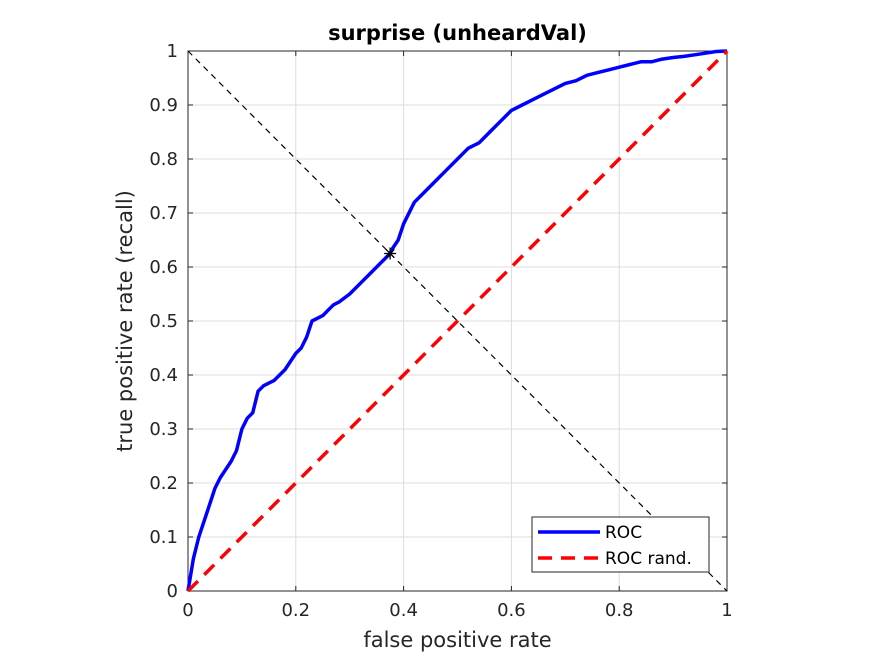  Describe the element at coordinates (295, 610) in the screenshot. I see `x-tick-label: 0.2` at that location.